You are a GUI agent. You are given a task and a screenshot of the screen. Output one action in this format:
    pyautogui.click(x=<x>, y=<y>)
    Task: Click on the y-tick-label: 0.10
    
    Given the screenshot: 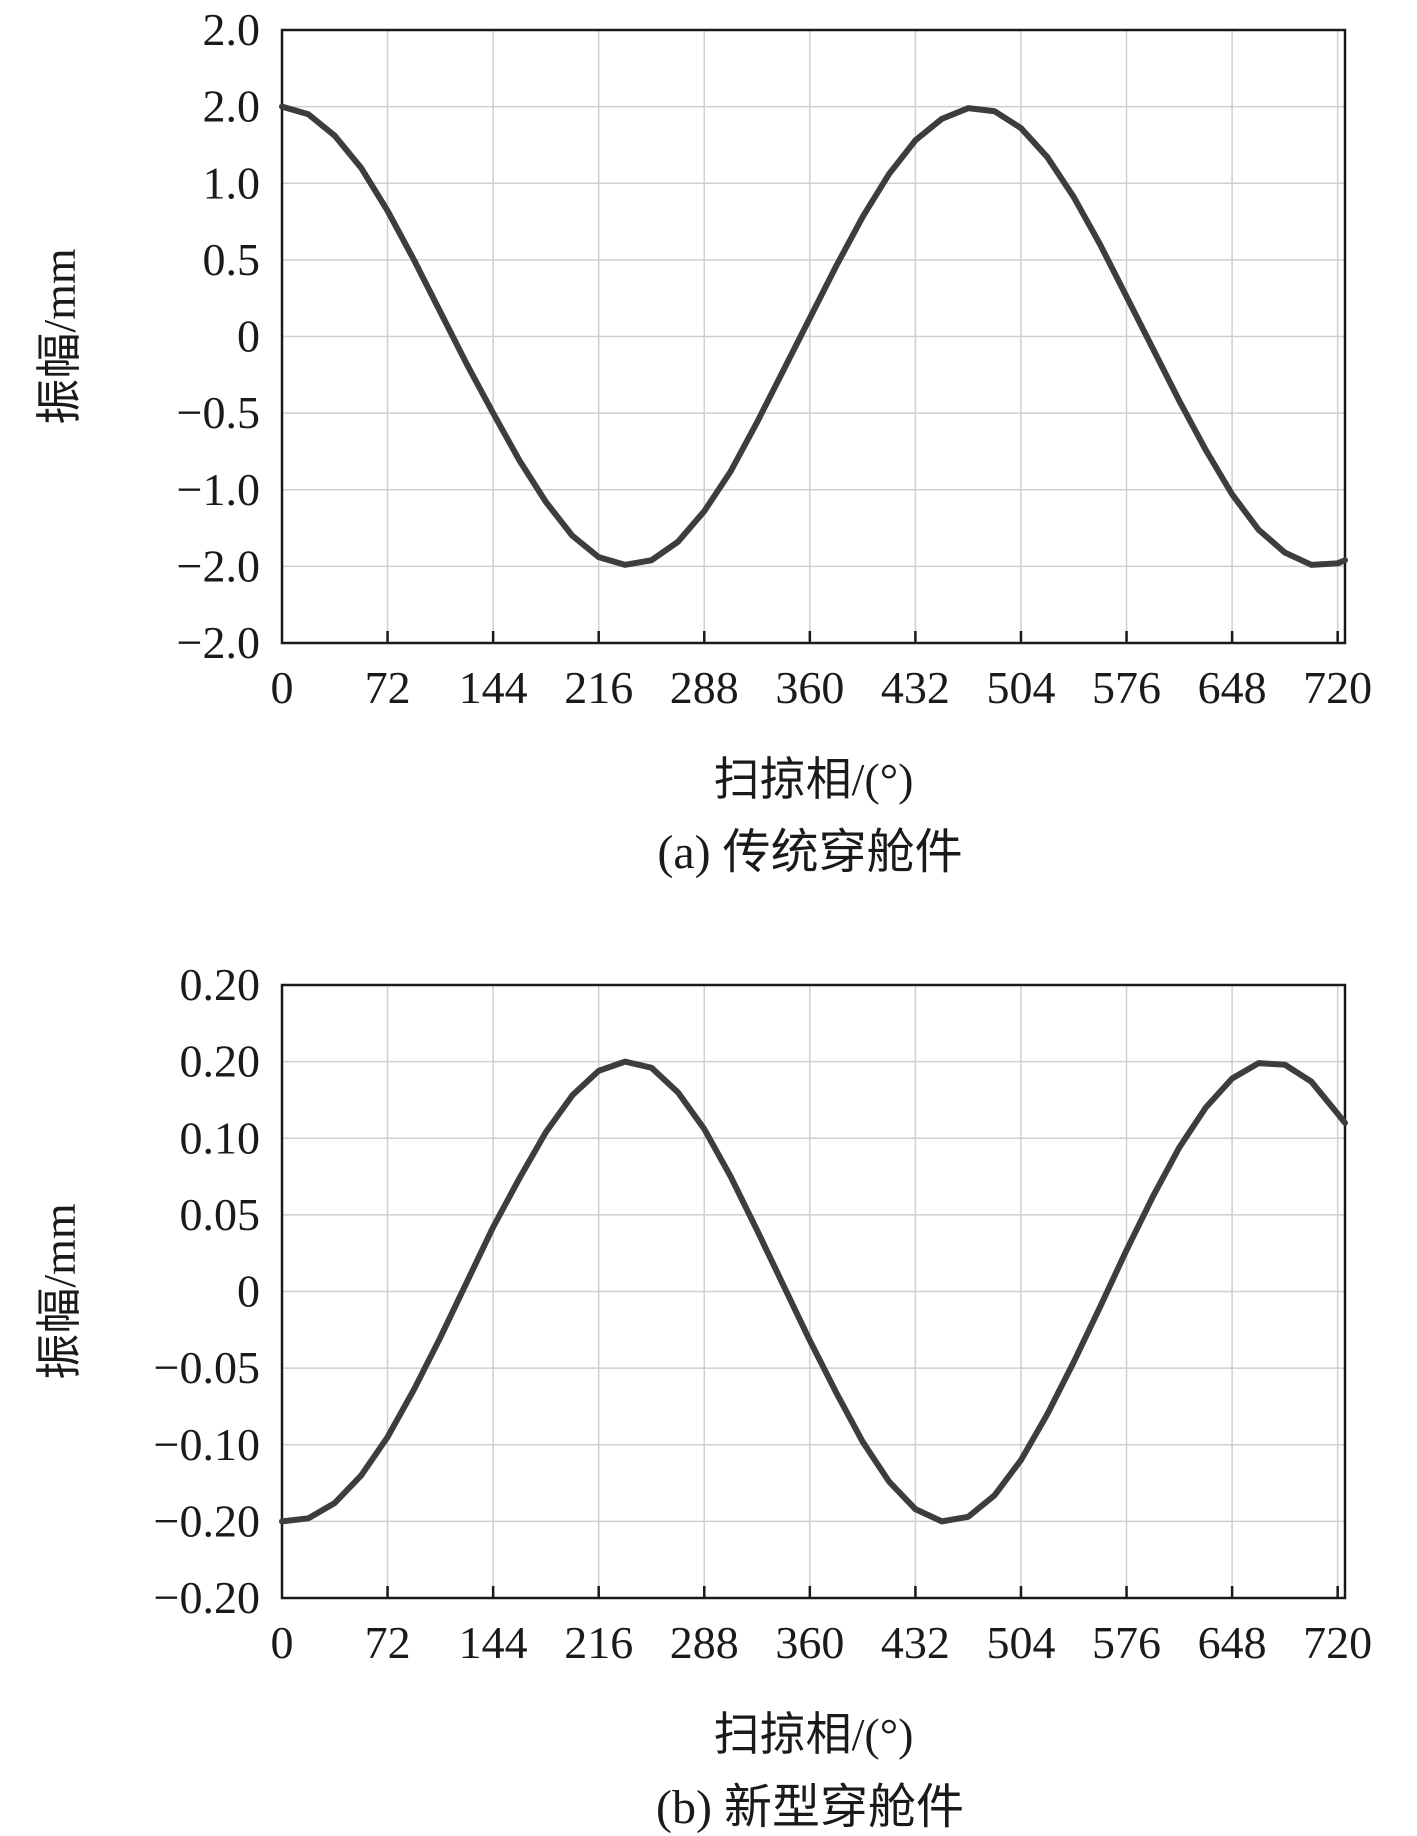 What is the action you would take?
    pyautogui.click(x=220, y=1137)
    